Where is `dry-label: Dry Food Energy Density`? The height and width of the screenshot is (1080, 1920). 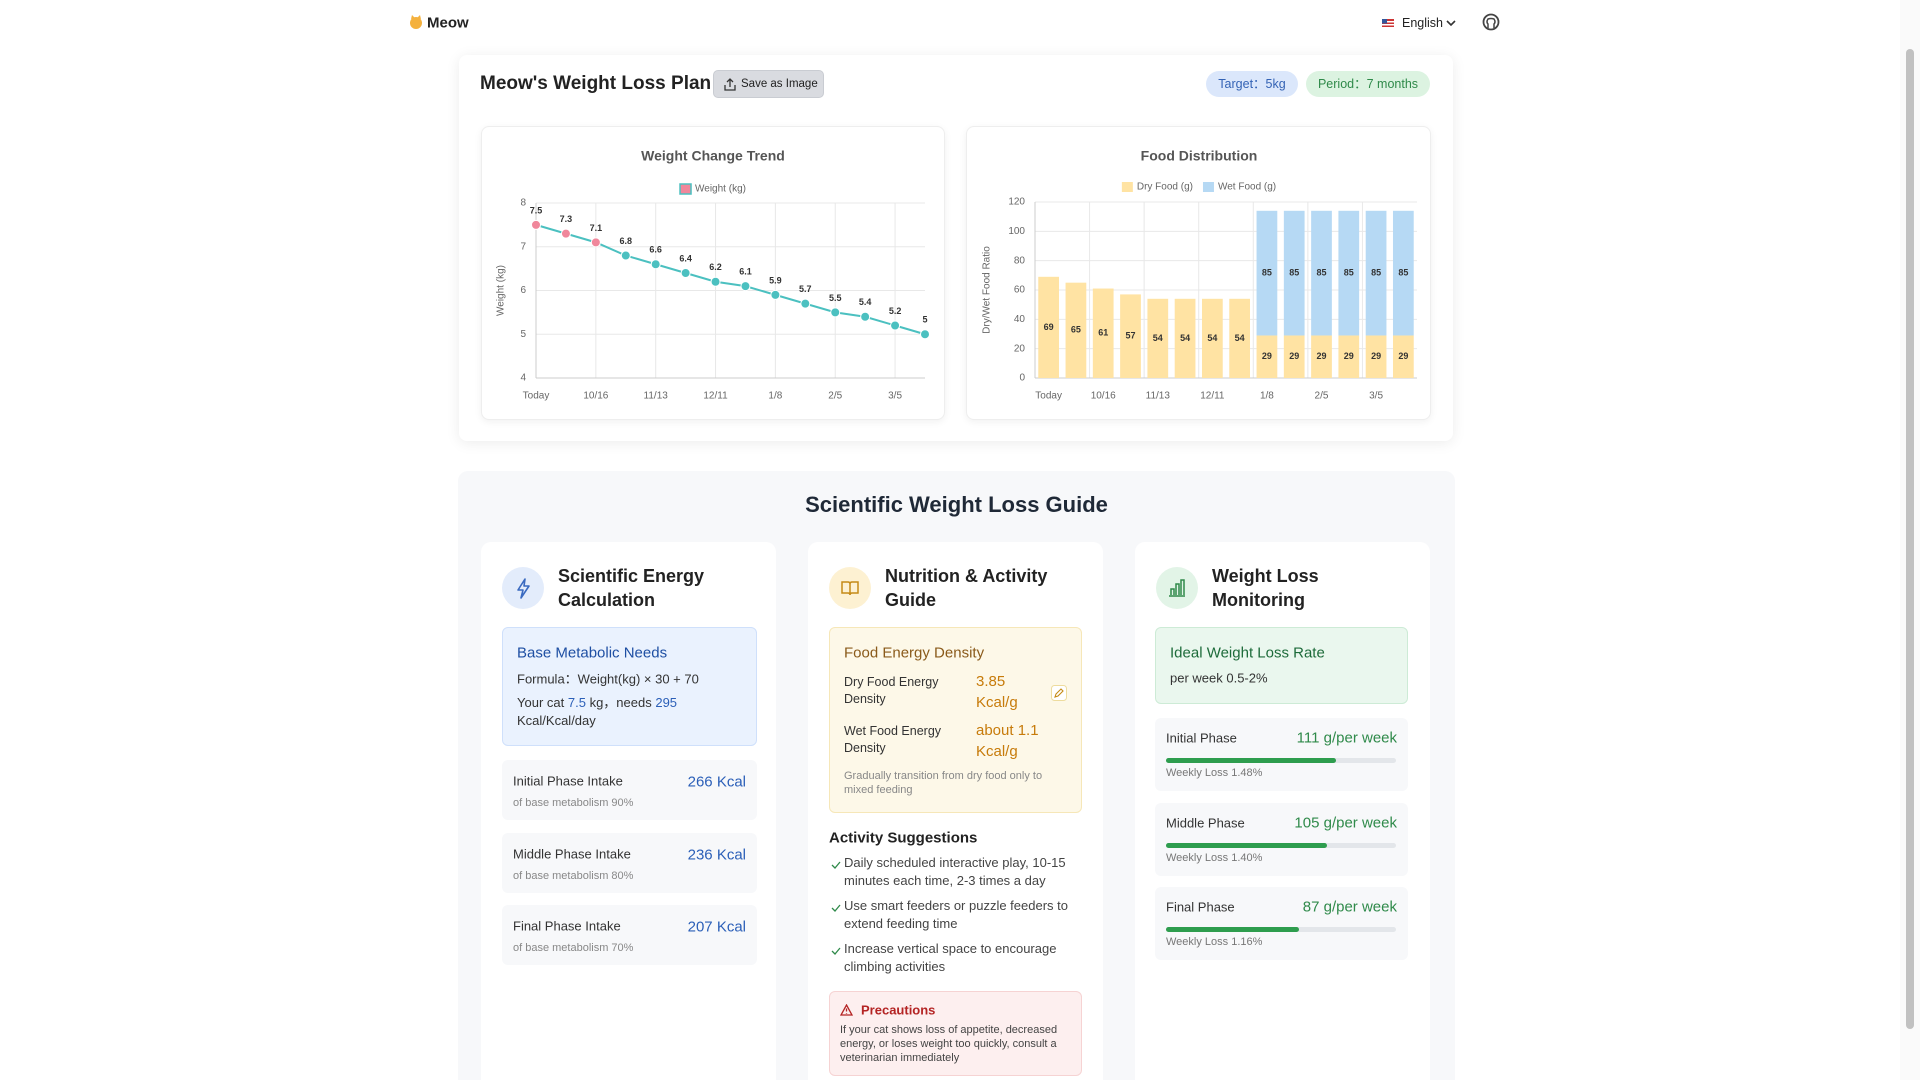 dry-label: Dry Food Energy Density is located at coordinates (891, 690).